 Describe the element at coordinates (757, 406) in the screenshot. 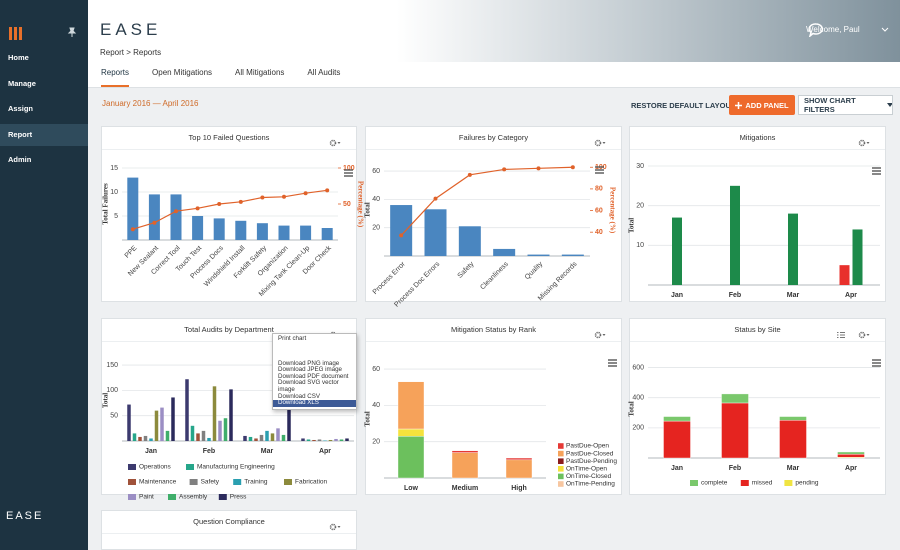

I see `panel: Status by Site` at that location.